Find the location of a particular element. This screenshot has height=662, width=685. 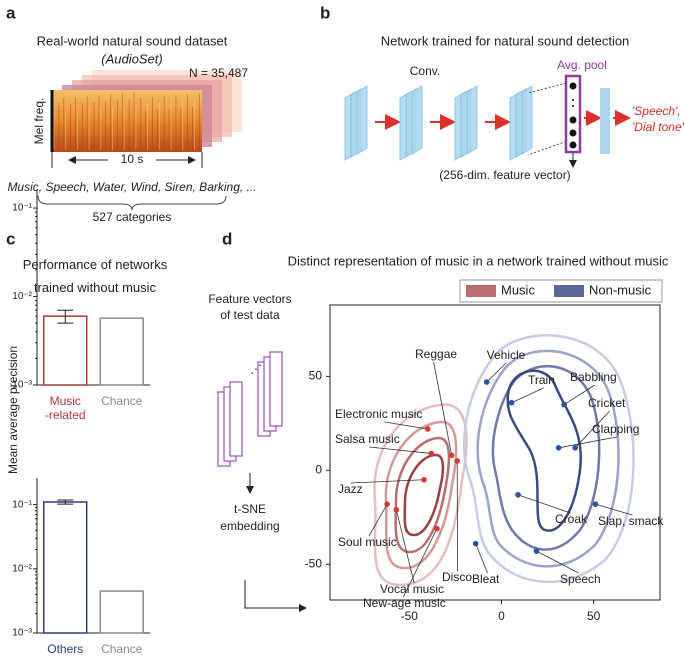

panel-letter: c is located at coordinates (10, 238).